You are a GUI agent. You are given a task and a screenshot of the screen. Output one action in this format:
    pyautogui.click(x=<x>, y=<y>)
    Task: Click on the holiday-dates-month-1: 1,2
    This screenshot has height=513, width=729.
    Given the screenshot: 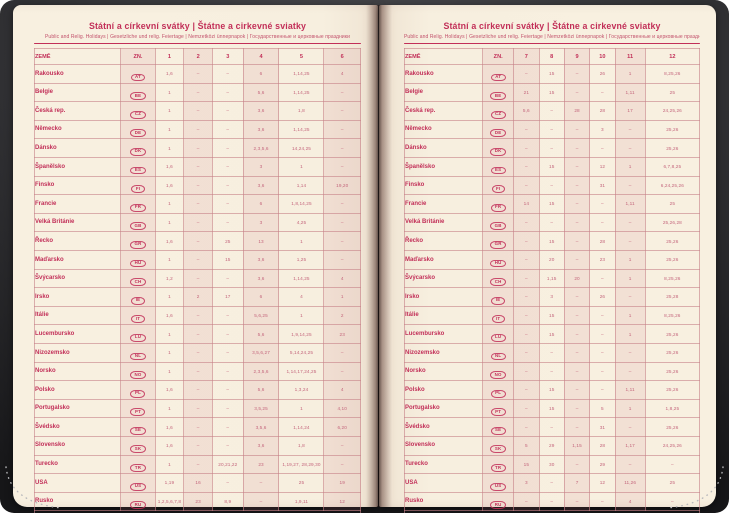 What is the action you would take?
    pyautogui.click(x=169, y=278)
    